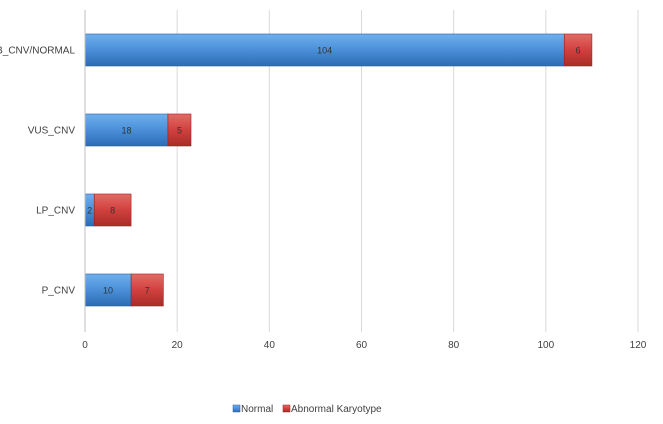 The image size is (663, 424). I want to click on legend: Normal Abnormal Karyotype, so click(307, 409).